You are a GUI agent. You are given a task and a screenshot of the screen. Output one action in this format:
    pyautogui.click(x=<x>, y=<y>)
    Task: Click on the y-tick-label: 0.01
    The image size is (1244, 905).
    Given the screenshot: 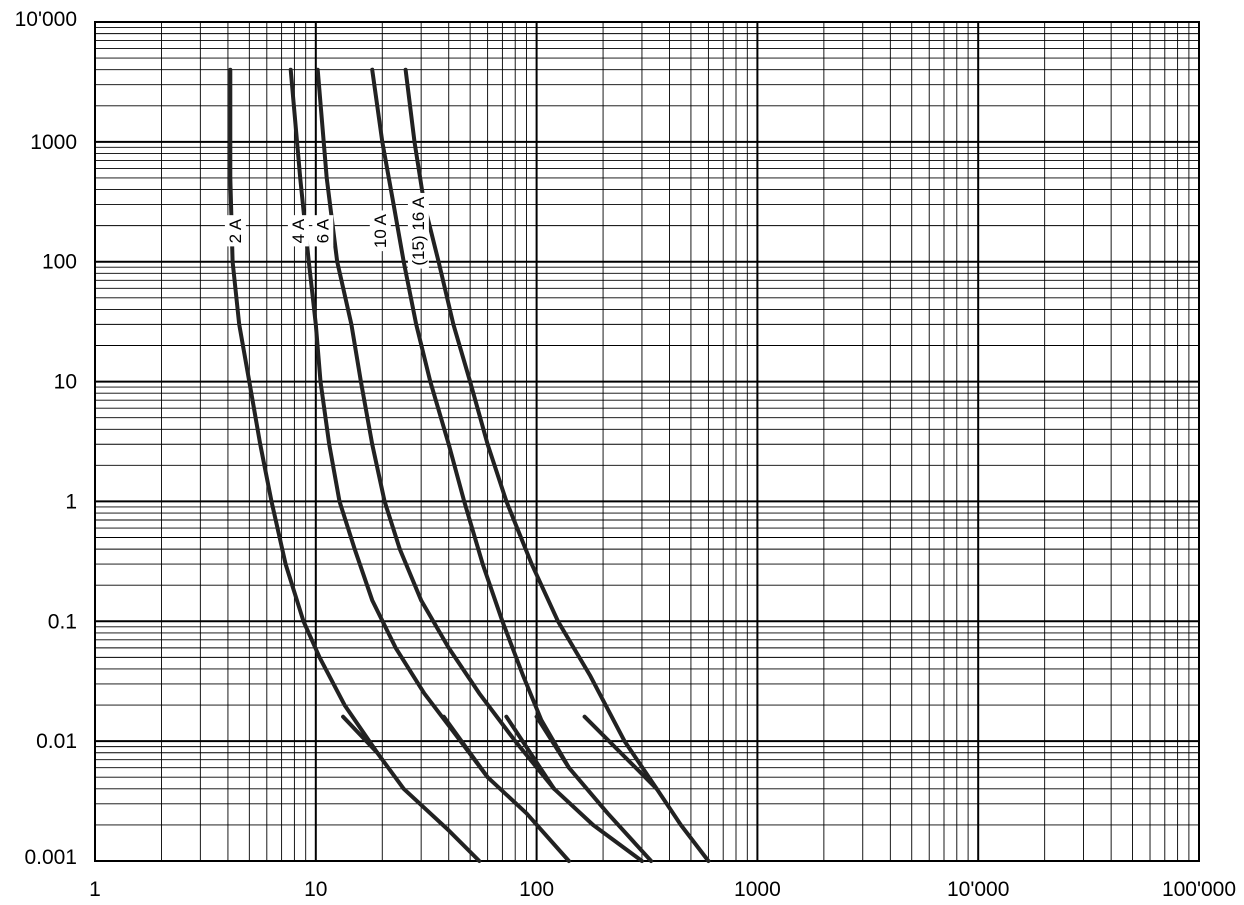 What is the action you would take?
    pyautogui.click(x=56, y=741)
    